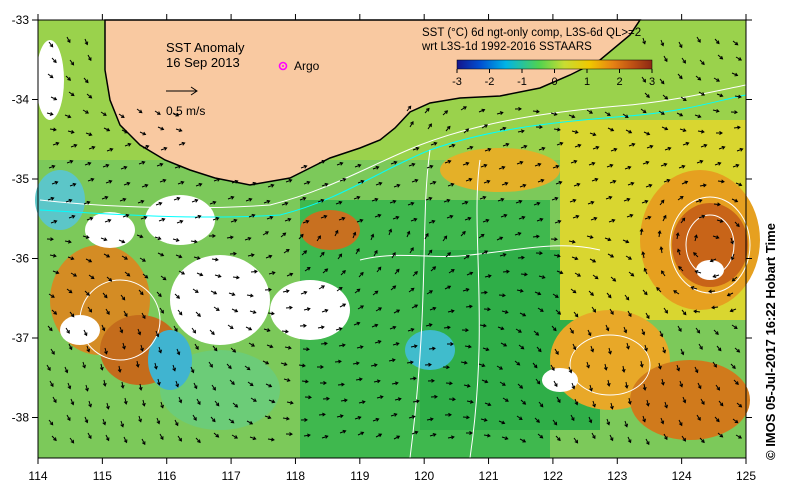 The image size is (790, 492). What do you see at coordinates (359, 476) in the screenshot?
I see `x-tick-label: 119` at bounding box center [359, 476].